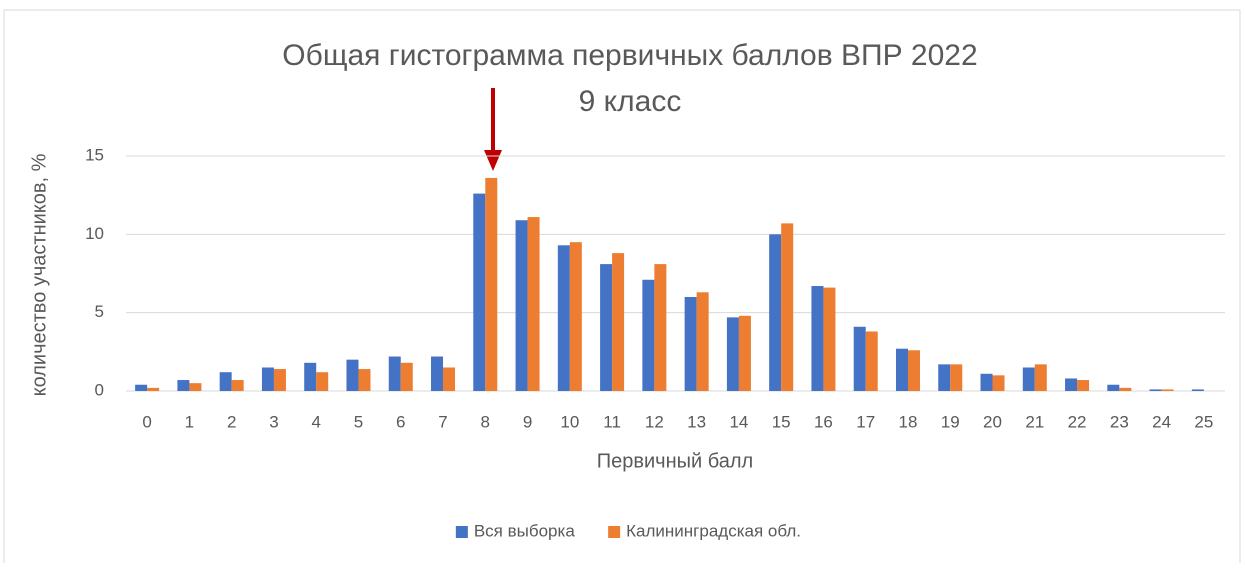  I want to click on x-tick-label: 12, so click(654, 421).